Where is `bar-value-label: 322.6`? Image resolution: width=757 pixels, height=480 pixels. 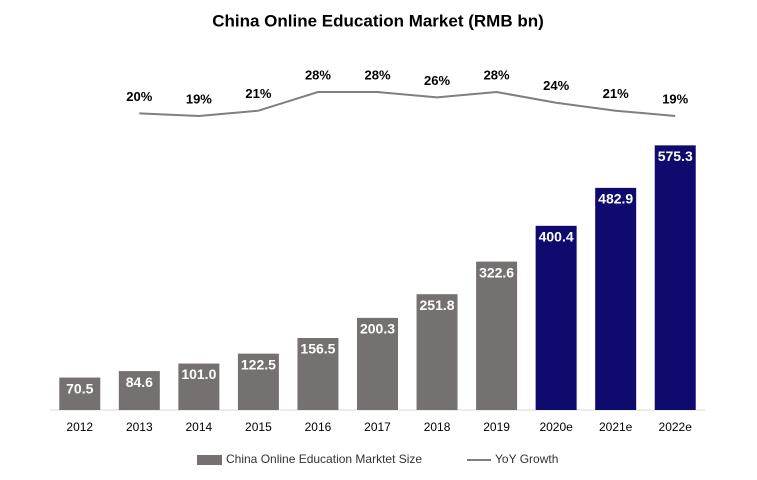
bar-value-label: 322.6 is located at coordinates (496, 272).